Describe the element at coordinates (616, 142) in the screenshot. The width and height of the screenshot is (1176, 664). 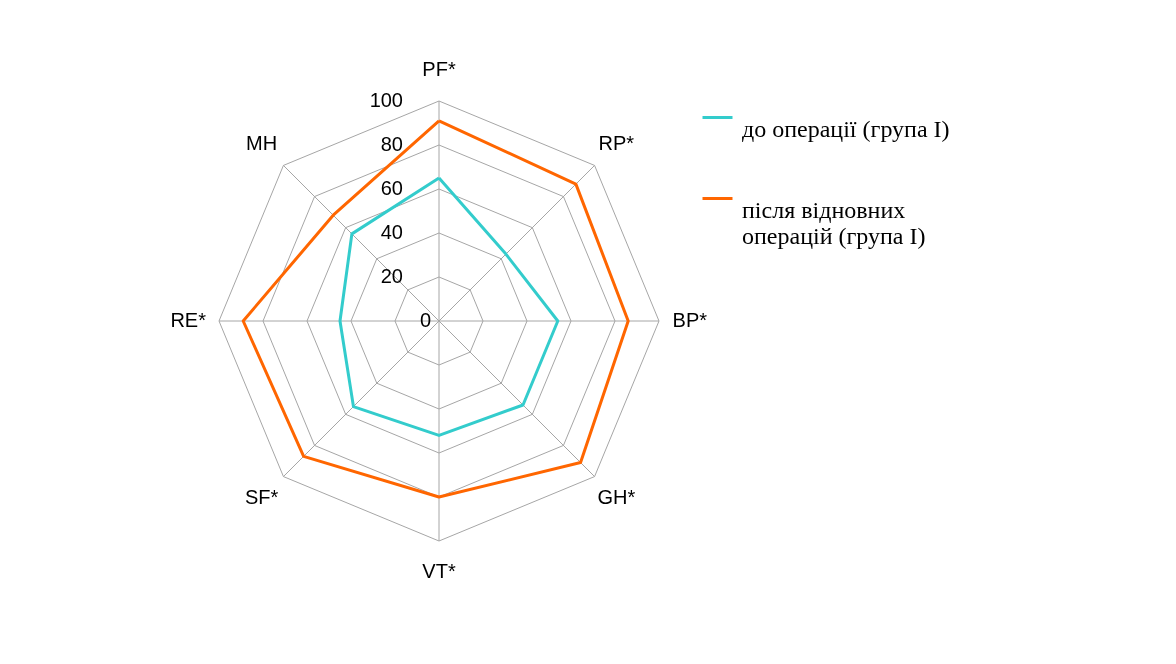
I see `spoke-label: RP*` at that location.